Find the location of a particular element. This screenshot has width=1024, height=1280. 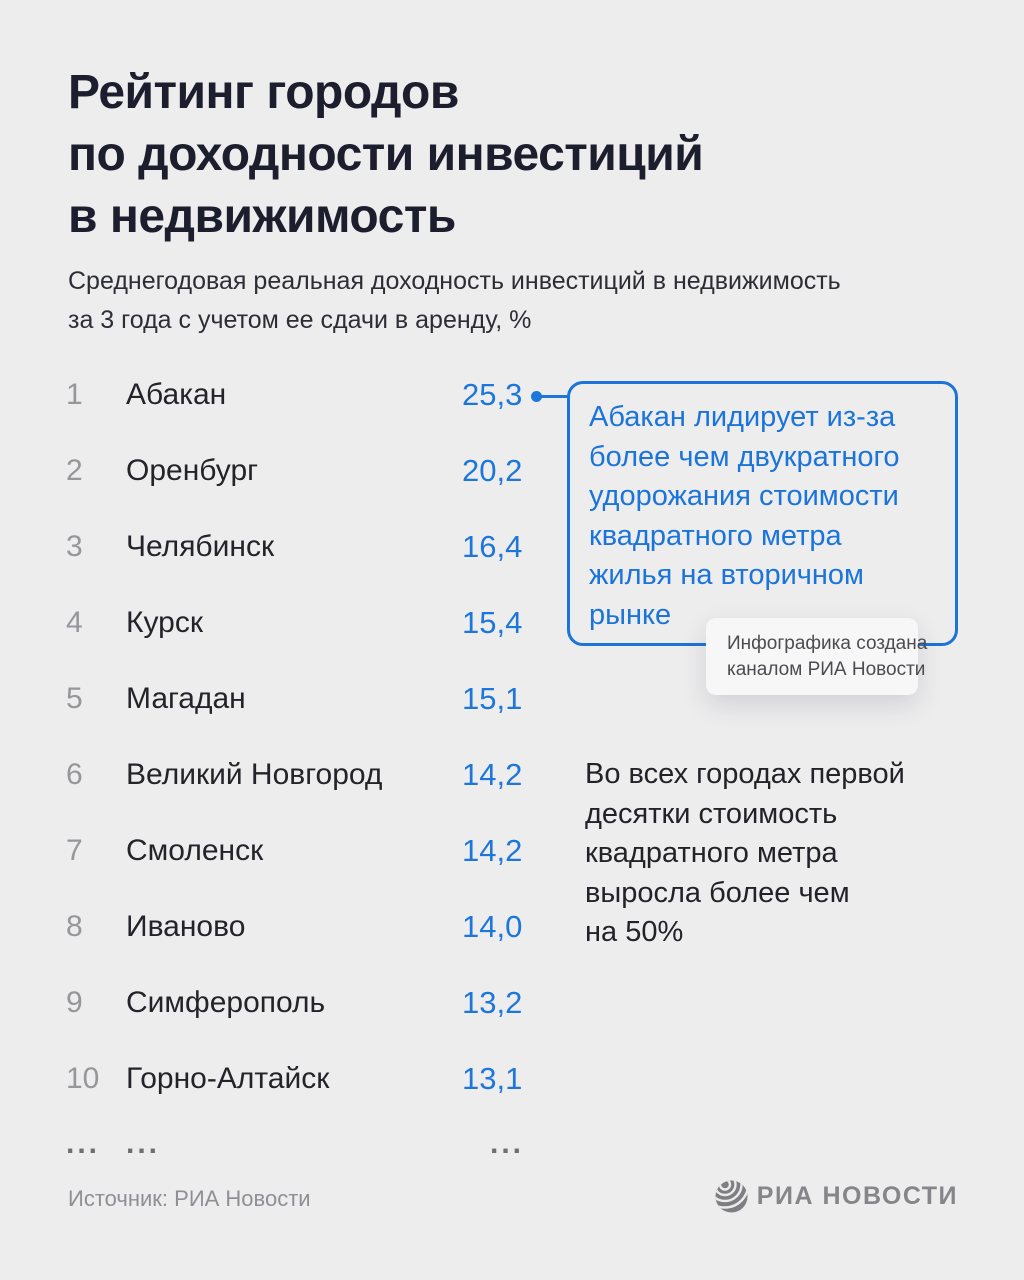

yield-value: 16,4 is located at coordinates (492, 546).